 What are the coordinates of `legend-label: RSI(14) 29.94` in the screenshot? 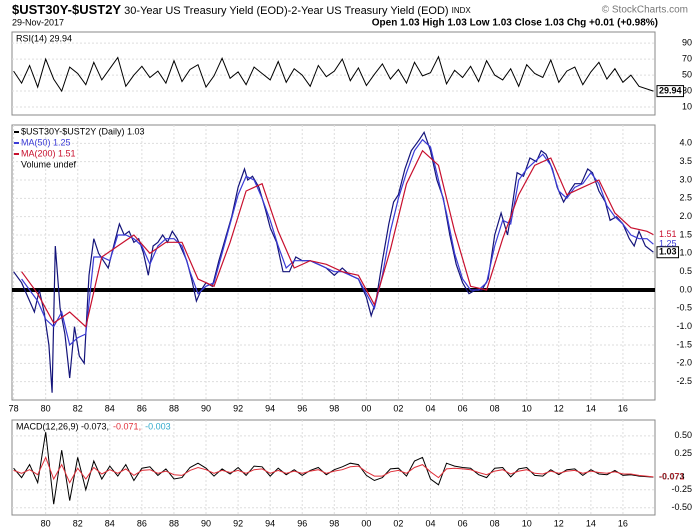 It's located at (44, 38).